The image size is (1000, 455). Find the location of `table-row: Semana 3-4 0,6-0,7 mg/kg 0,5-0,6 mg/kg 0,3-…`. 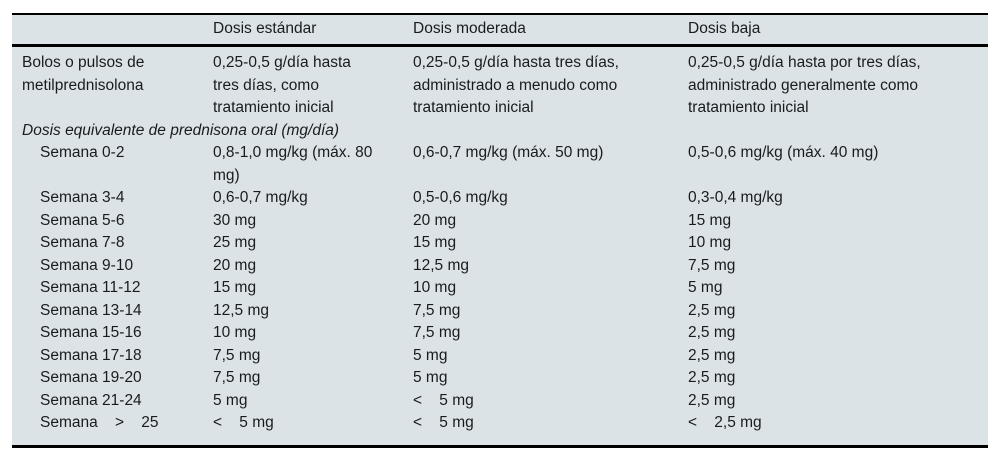

table-row: Semana 3-4 0,6-0,7 mg/kg 0,5-0,6 mg/kg 0,3-… is located at coordinates (500, 198).